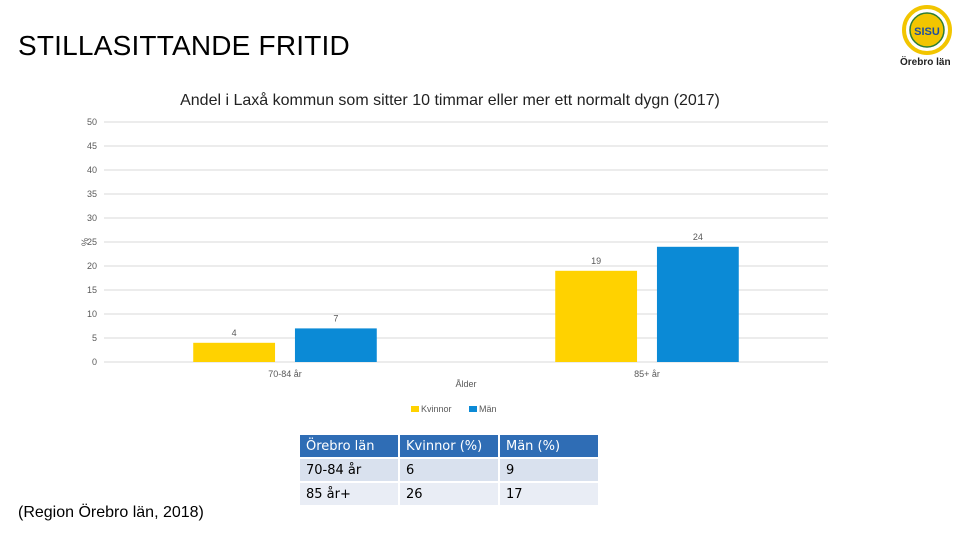 This screenshot has width=960, height=540. I want to click on y-tick-label: 40, so click(92, 170).